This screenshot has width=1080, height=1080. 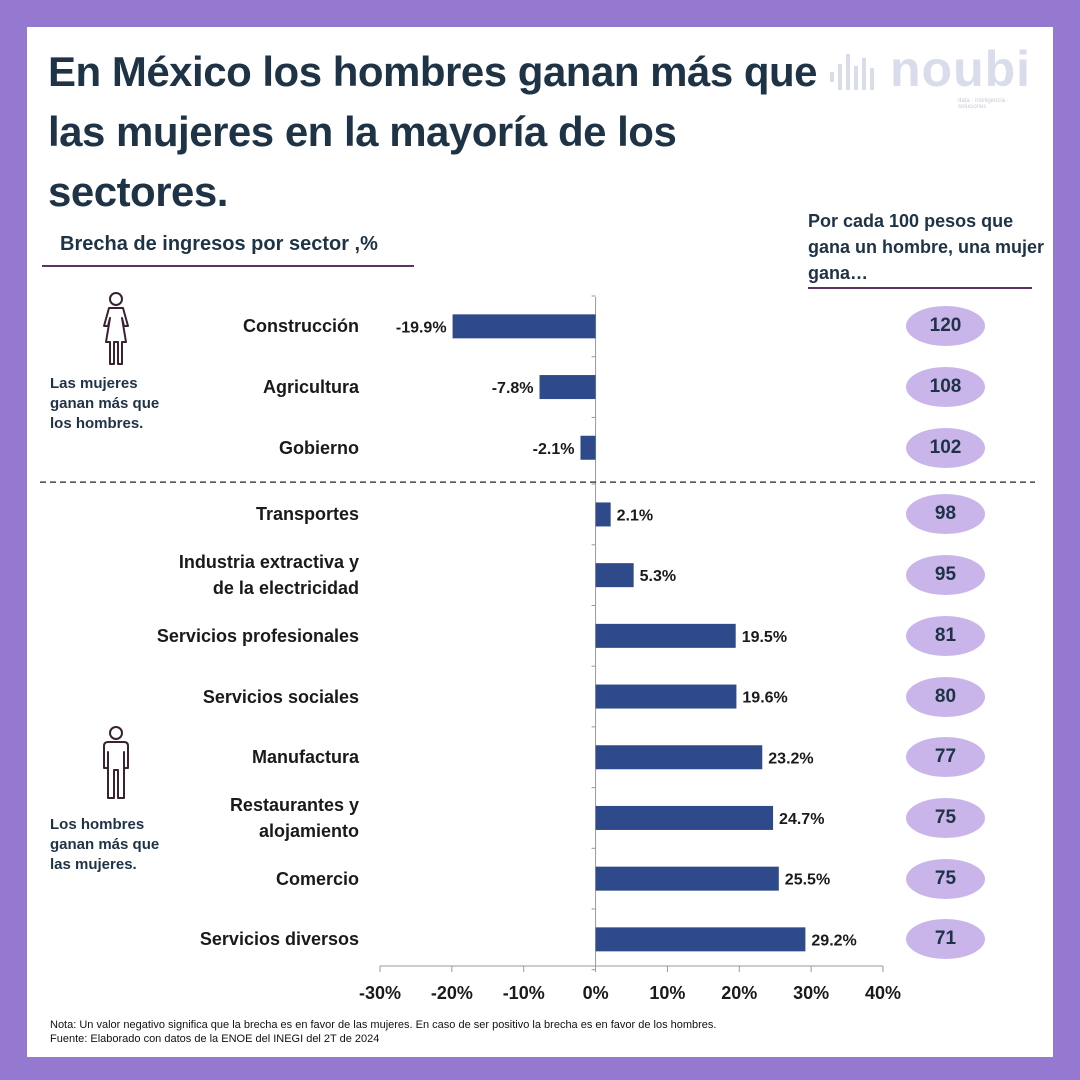 I want to click on x-tick-label: 0%, so click(x=596, y=993).